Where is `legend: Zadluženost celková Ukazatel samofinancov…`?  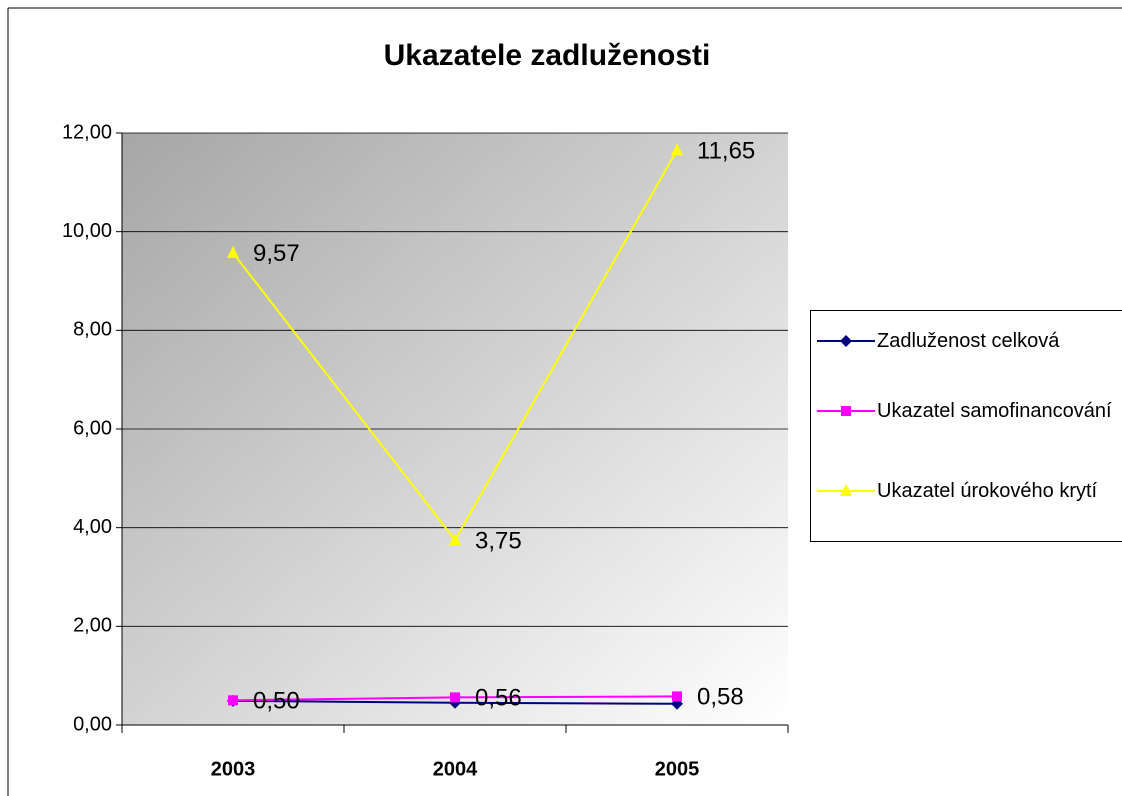 legend: Zadluženost celková Ukazatel samofinancov… is located at coordinates (966, 426).